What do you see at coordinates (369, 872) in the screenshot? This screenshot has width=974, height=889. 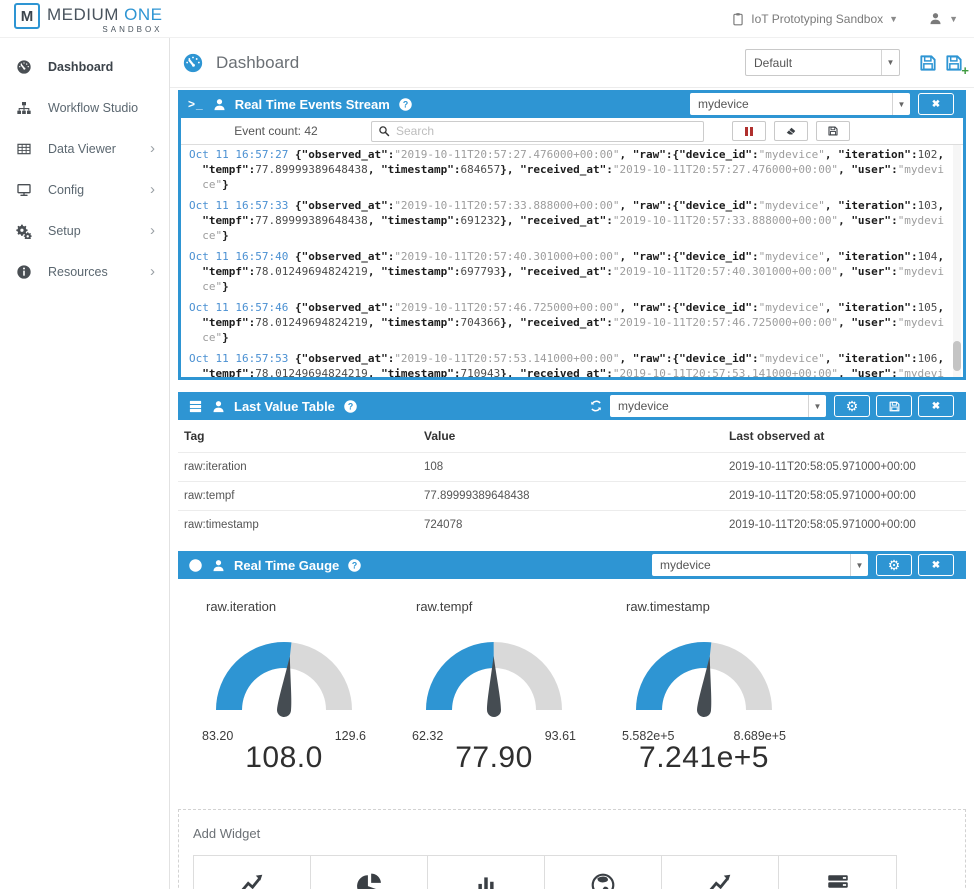 I see `widget-card-grouped-users-pie-chart: Grouped Users Pie Chart` at bounding box center [369, 872].